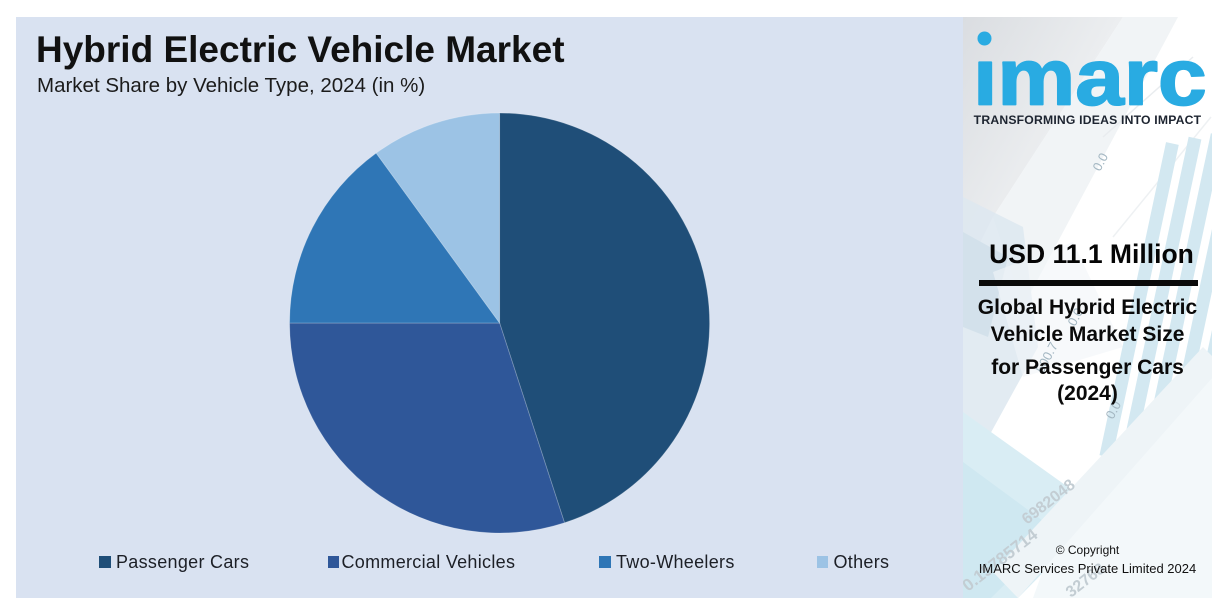  I want to click on svg-text: ımarc, so click(1090, 77).